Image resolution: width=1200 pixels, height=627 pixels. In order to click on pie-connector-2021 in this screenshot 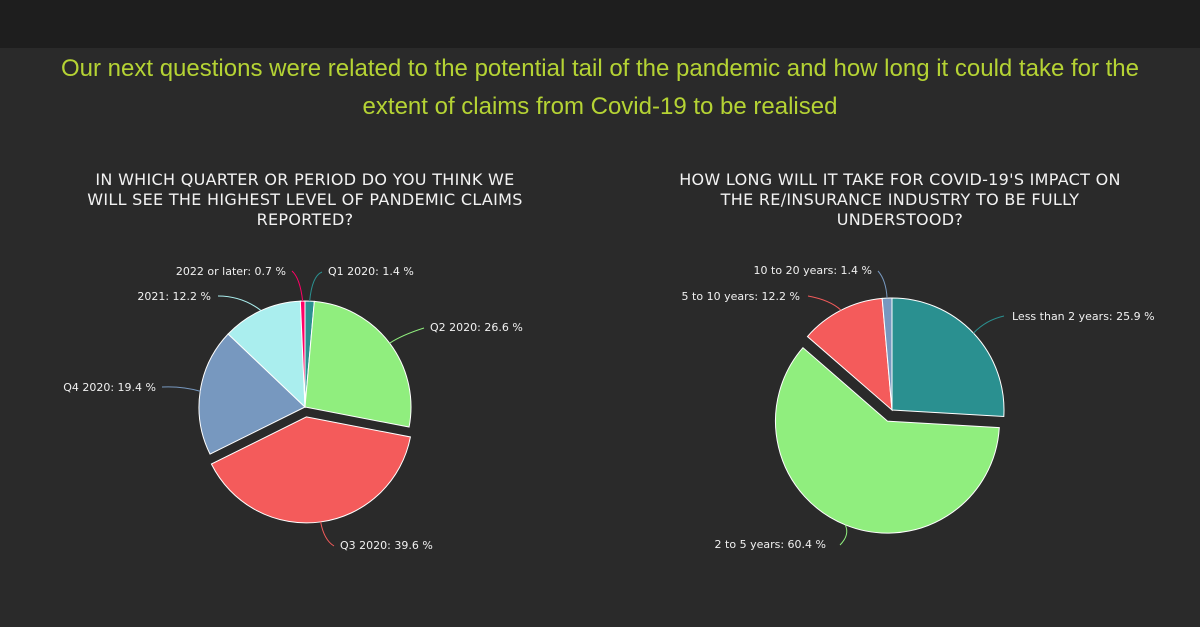, I will do `click(239, 303)`.